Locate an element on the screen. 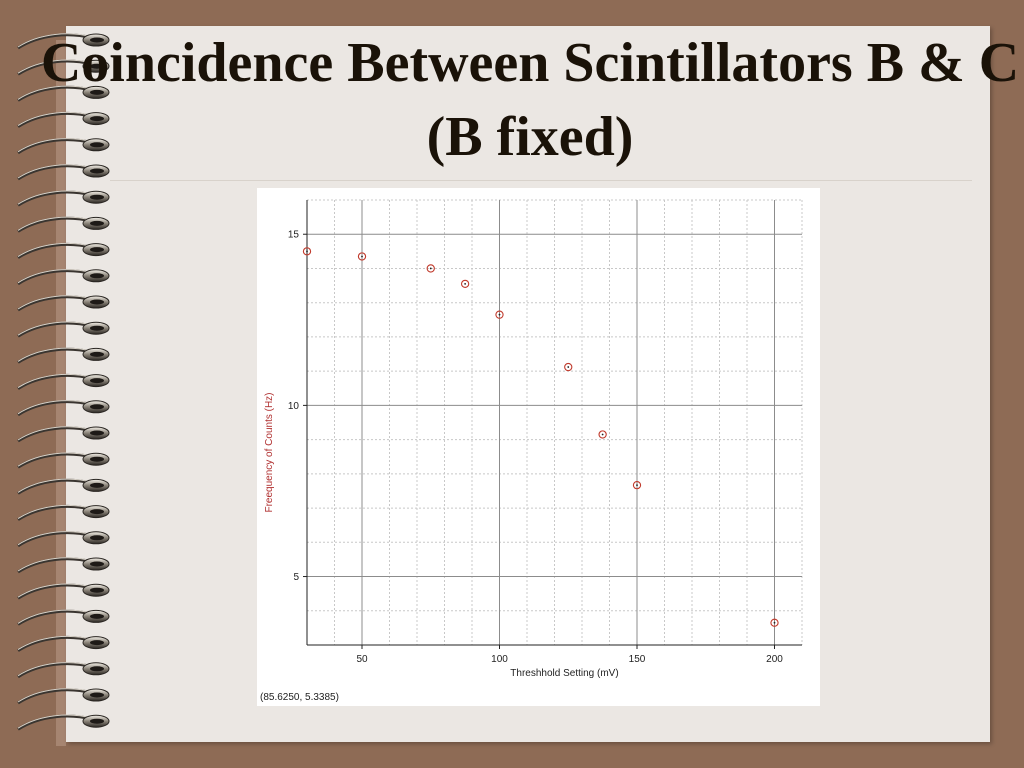 This screenshot has width=1024, height=768. x-tick-label: 50 is located at coordinates (362, 659).